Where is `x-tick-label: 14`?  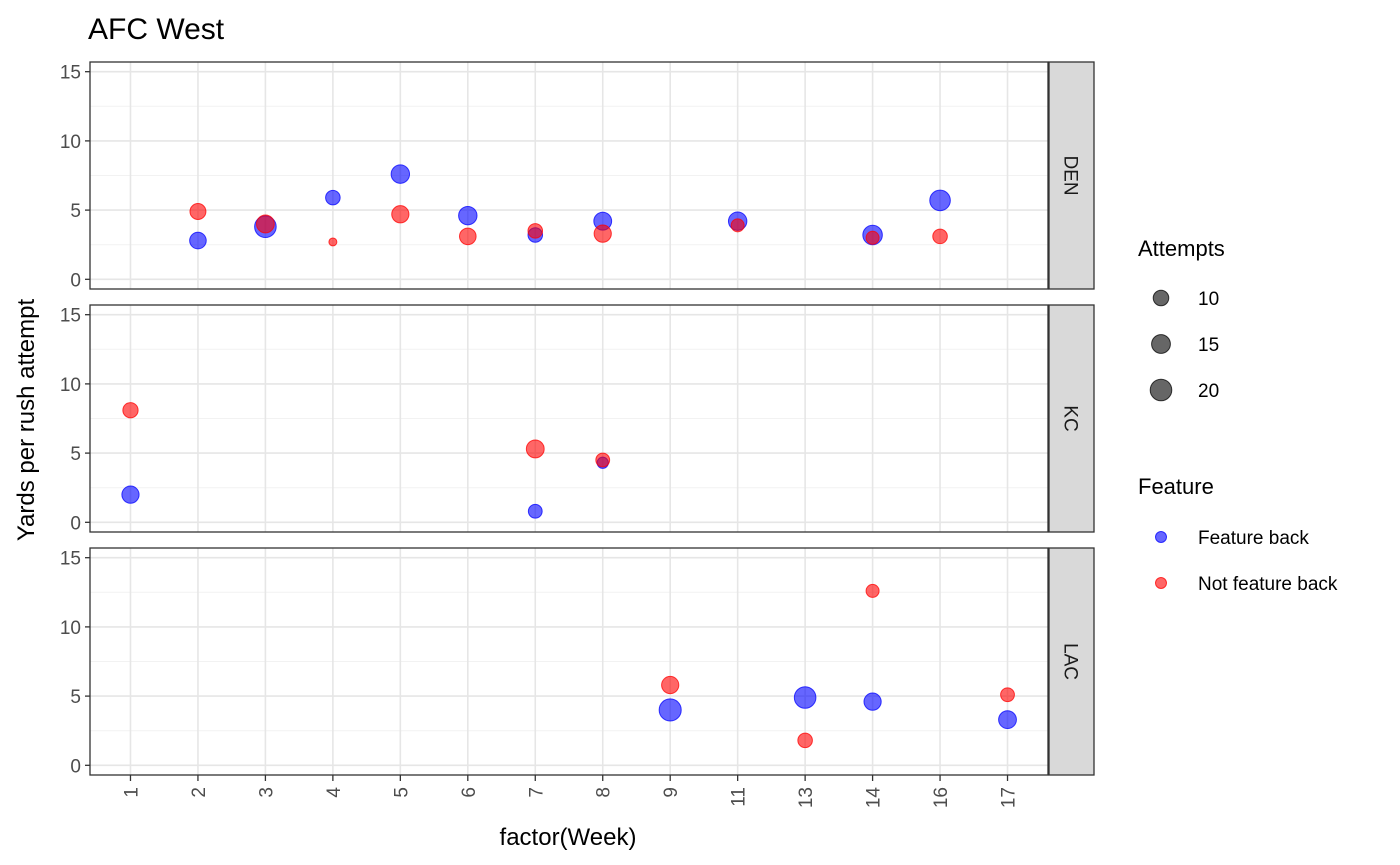
x-tick-label: 14 is located at coordinates (874, 798).